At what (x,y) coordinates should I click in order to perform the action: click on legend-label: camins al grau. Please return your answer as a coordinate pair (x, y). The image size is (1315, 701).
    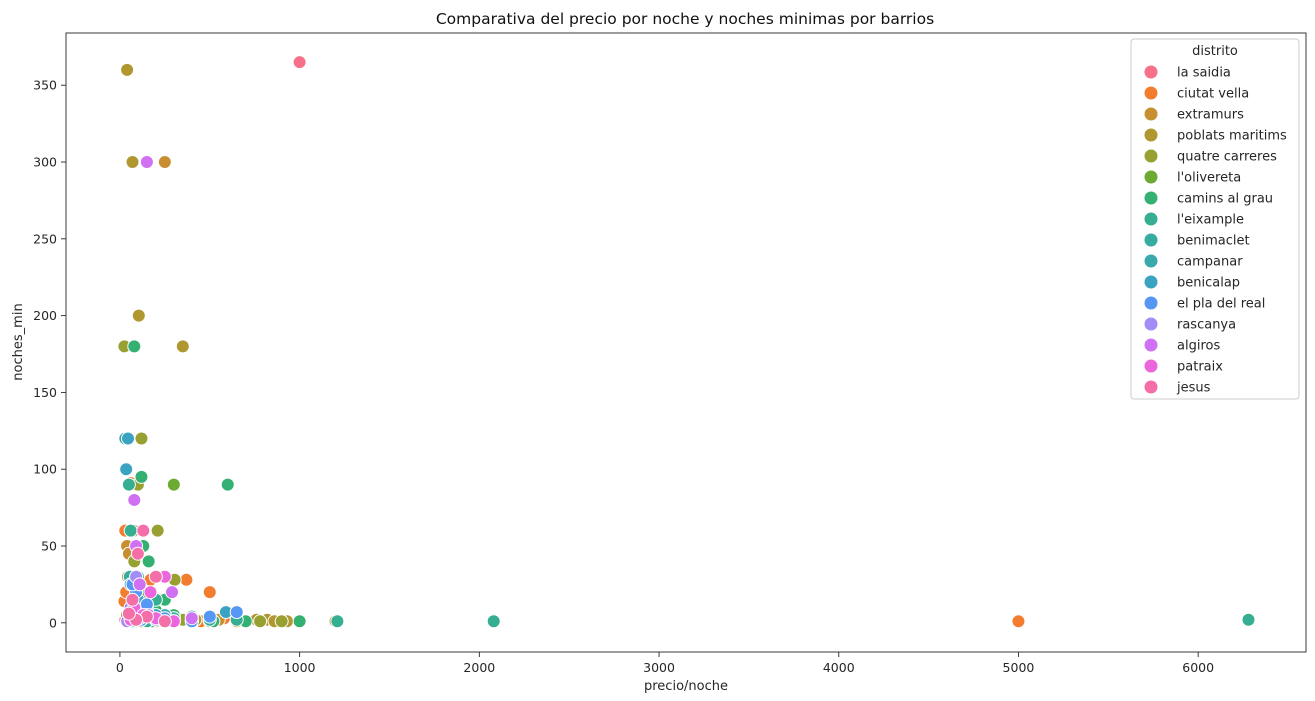
    Looking at the image, I should click on (1225, 199).